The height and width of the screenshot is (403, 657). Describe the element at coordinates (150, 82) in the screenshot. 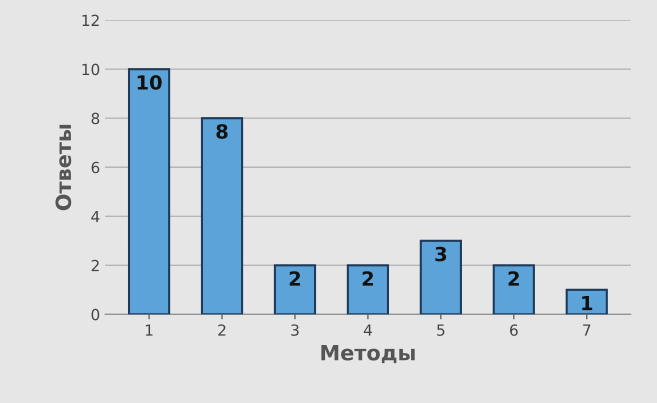

I see `data-label: 10` at that location.